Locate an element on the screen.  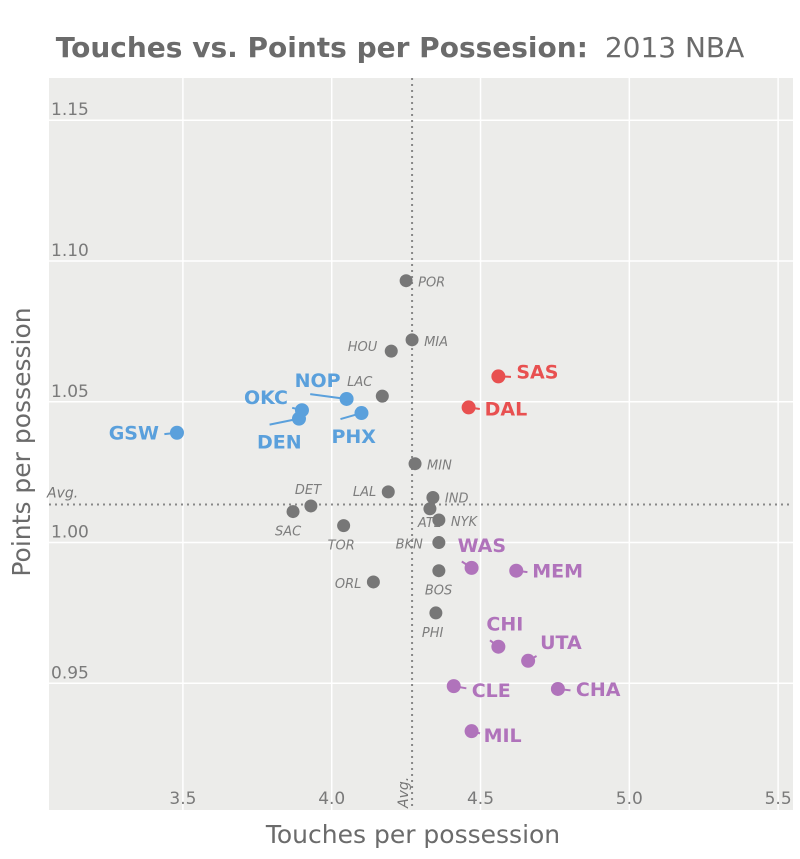
avg-y-label: Avg. is located at coordinates (62, 494).